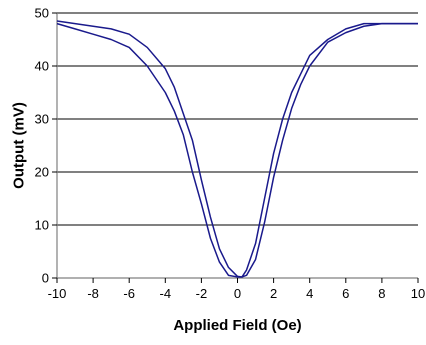 The height and width of the screenshot is (345, 426). Describe the element at coordinates (273, 293) in the screenshot. I see `x-tick-label: 2` at that location.